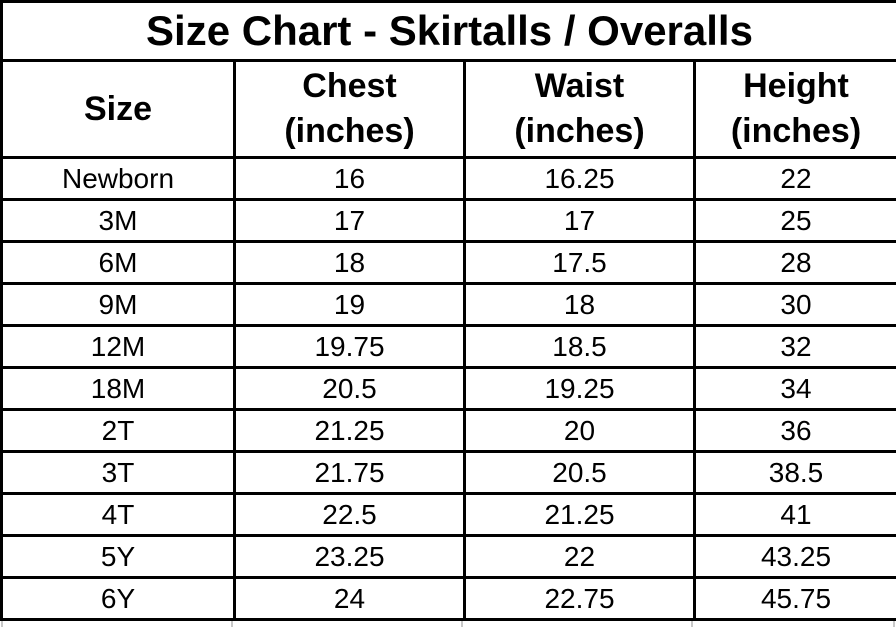  What do you see at coordinates (579, 472) in the screenshot?
I see `cell-waist: 20.5` at bounding box center [579, 472].